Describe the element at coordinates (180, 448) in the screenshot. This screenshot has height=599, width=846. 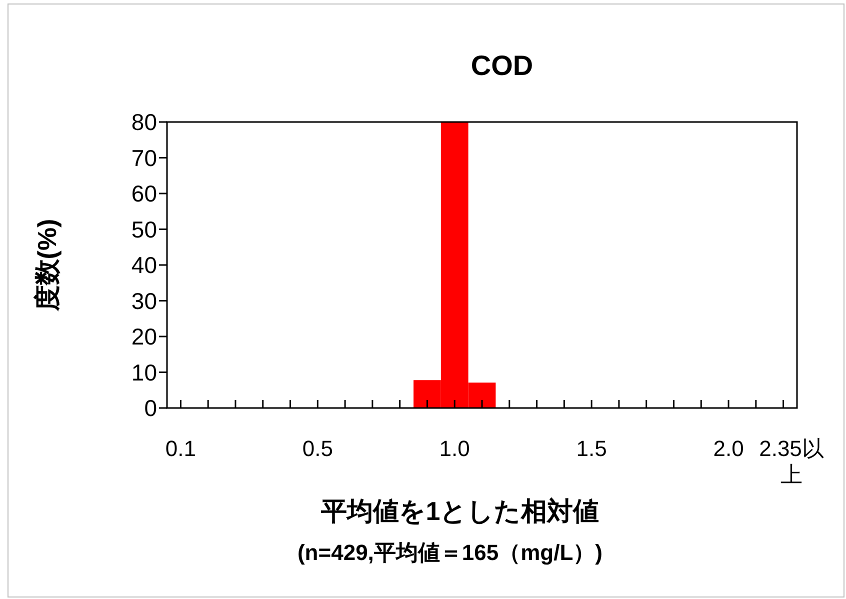
I see `x-tick-label: 0.1` at that location.